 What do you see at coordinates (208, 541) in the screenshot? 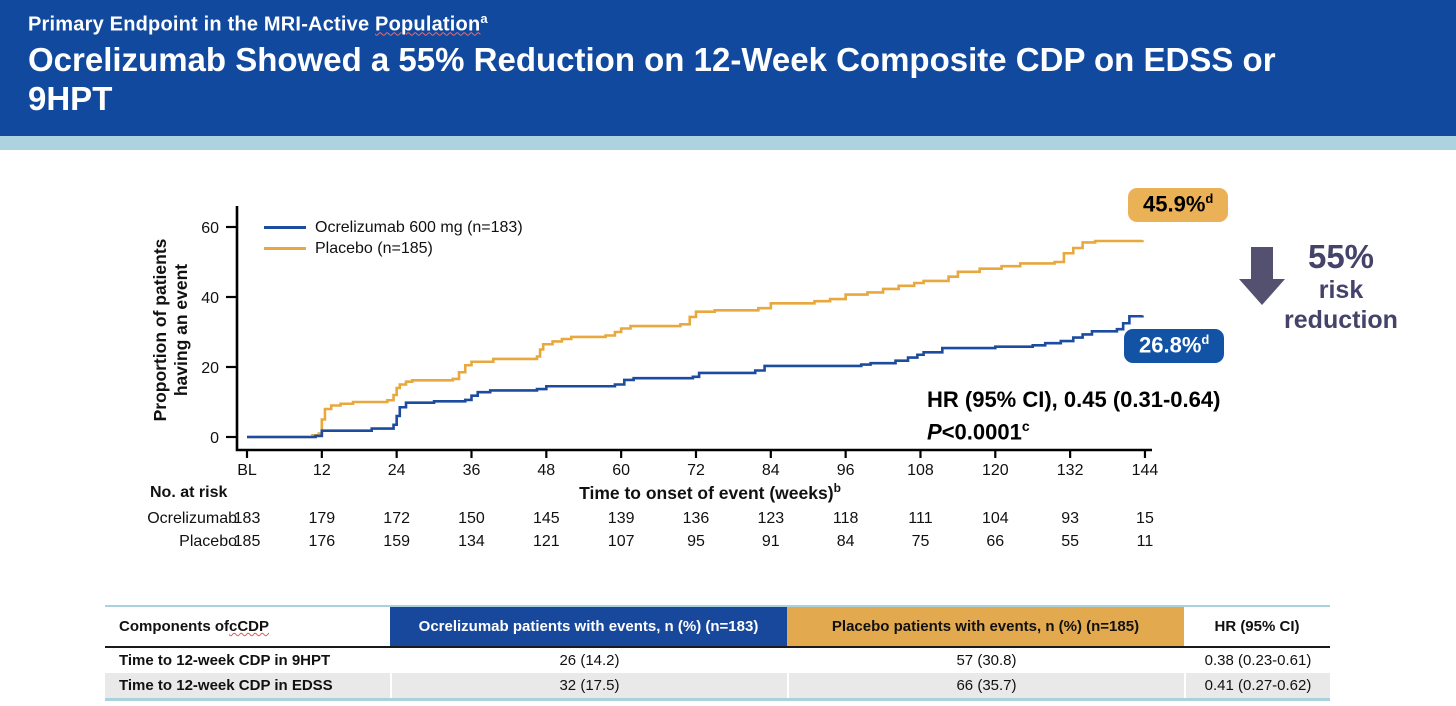
I see `at-risk-row-label: Placebo` at bounding box center [208, 541].